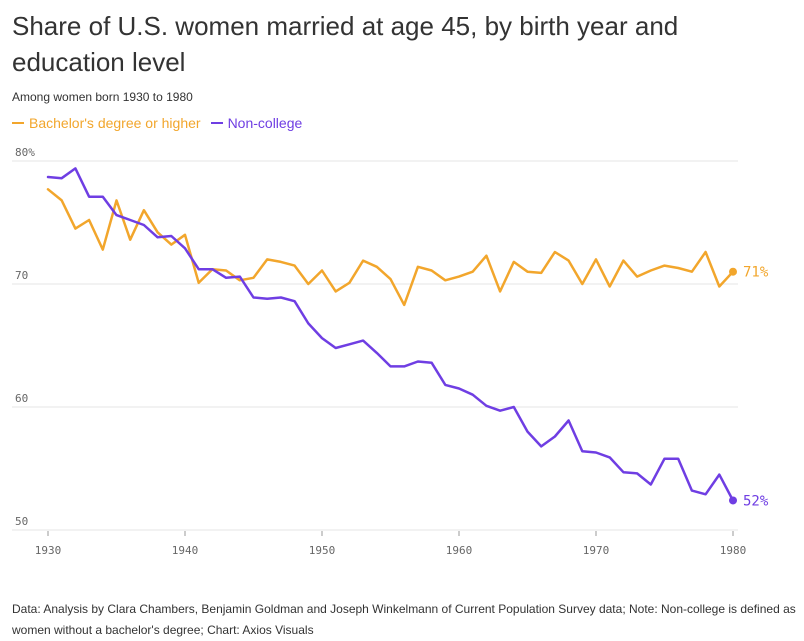  What do you see at coordinates (102, 97) in the screenshot?
I see `chart-subtitle: Among women born 1930 to 1980` at bounding box center [102, 97].